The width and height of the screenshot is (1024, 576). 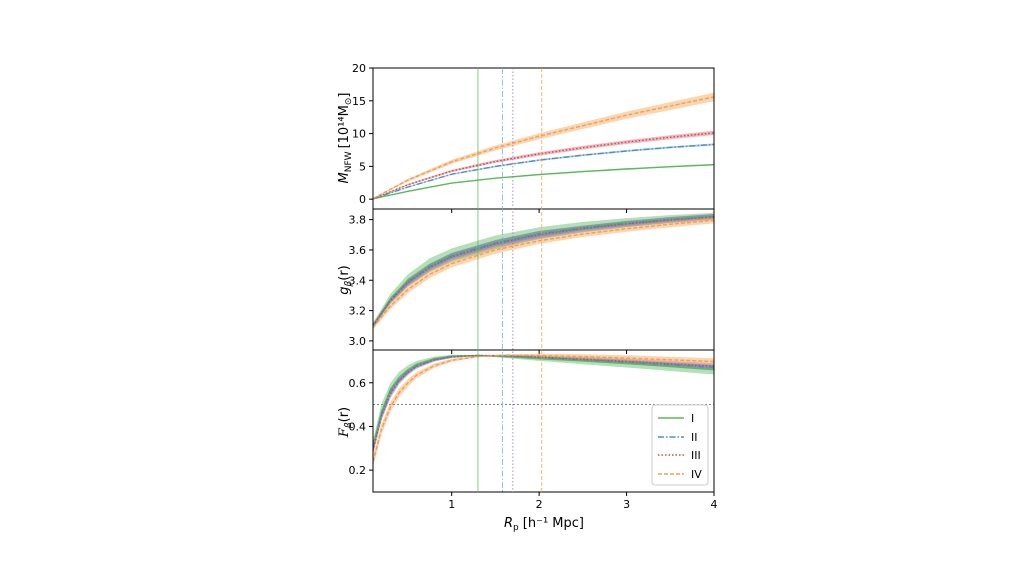 I want to click on ylabel-F: Fβ(r), so click(x=345, y=422).